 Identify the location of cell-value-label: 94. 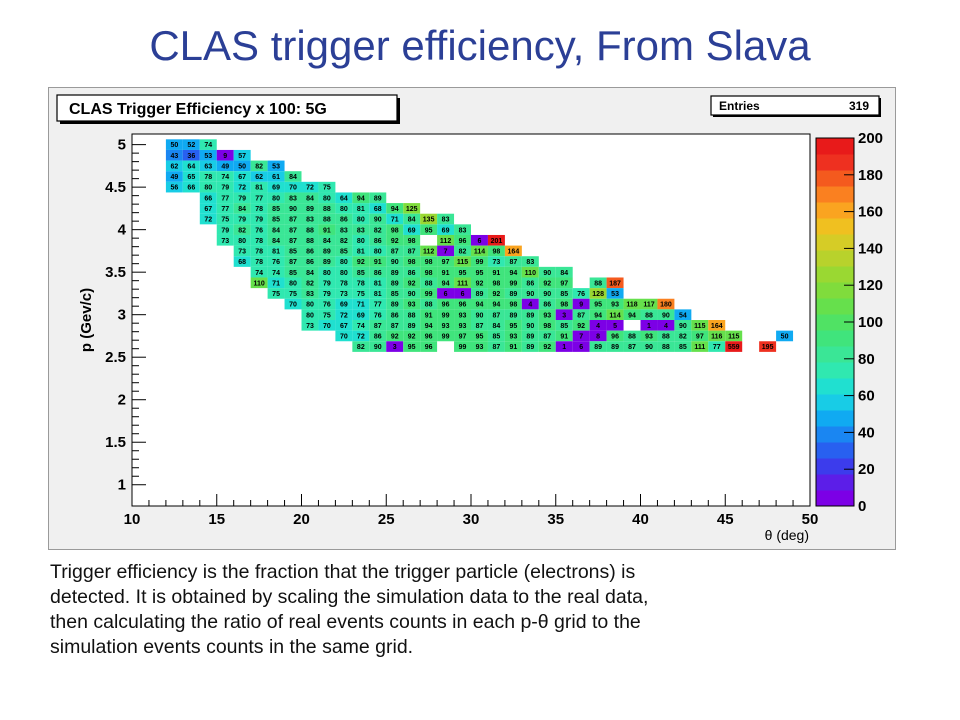
(429, 326).